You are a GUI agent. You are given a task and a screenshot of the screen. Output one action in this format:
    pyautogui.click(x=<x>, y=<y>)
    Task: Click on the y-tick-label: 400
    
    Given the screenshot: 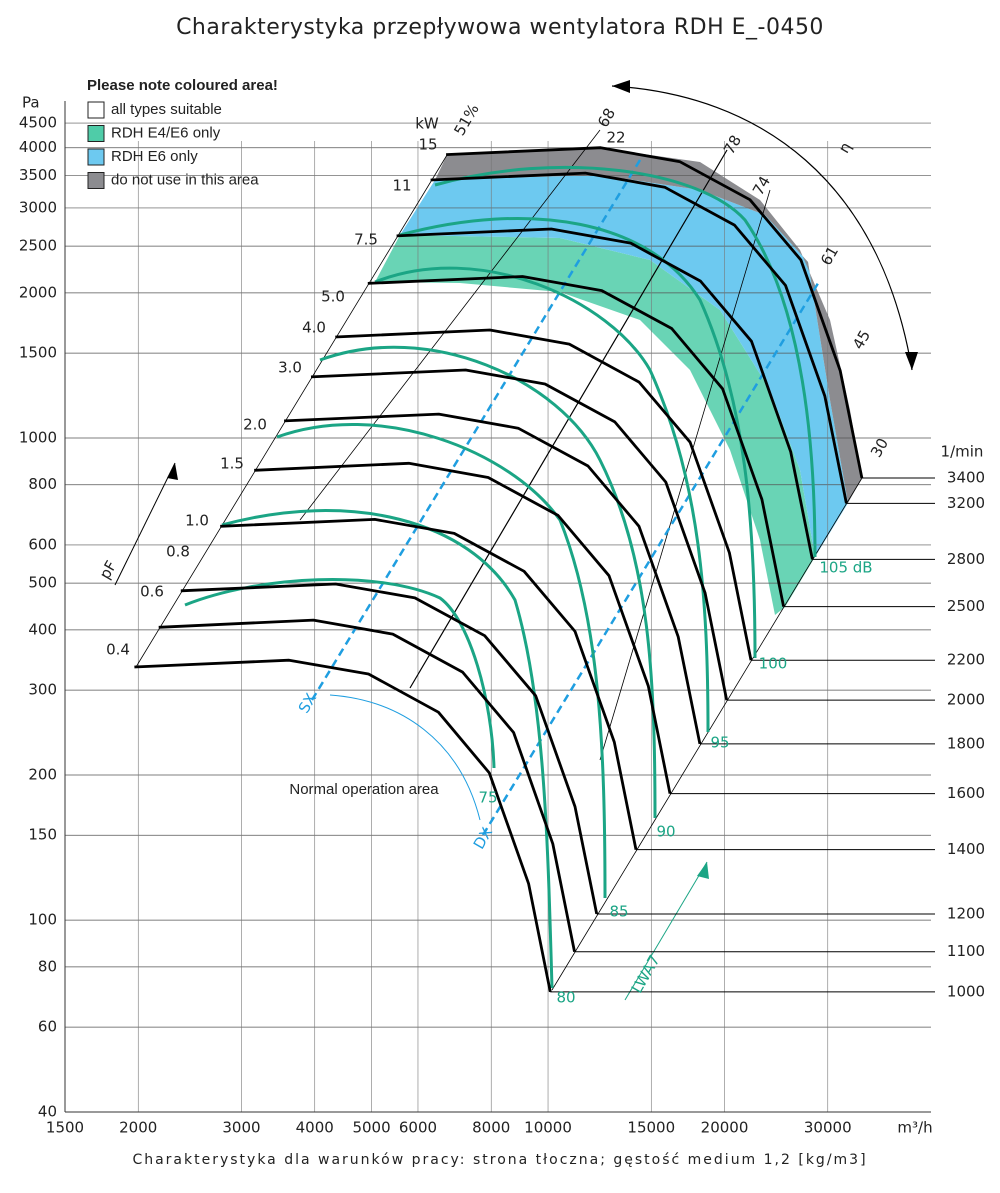 What is the action you would take?
    pyautogui.click(x=42, y=629)
    